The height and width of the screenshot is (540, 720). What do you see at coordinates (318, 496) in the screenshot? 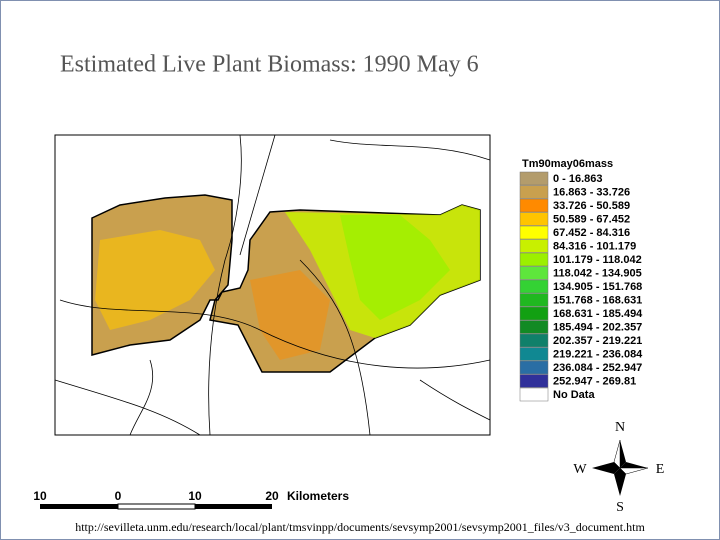
I see `scale-unit: Kilometers` at bounding box center [318, 496].